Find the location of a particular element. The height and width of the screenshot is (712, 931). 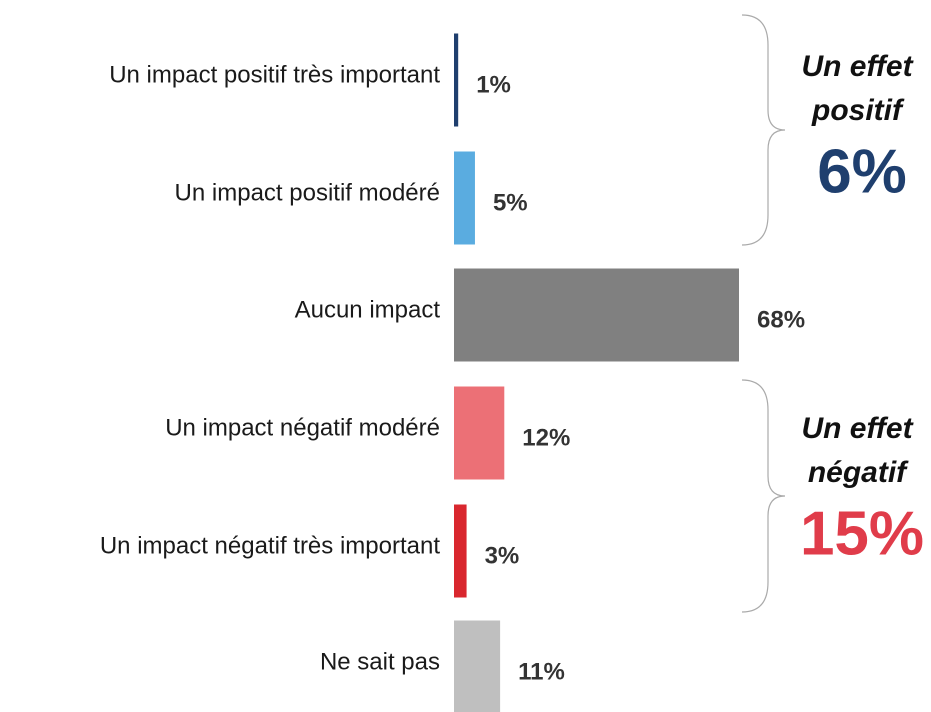

category-label: Un impact négatif très important is located at coordinates (270, 545).